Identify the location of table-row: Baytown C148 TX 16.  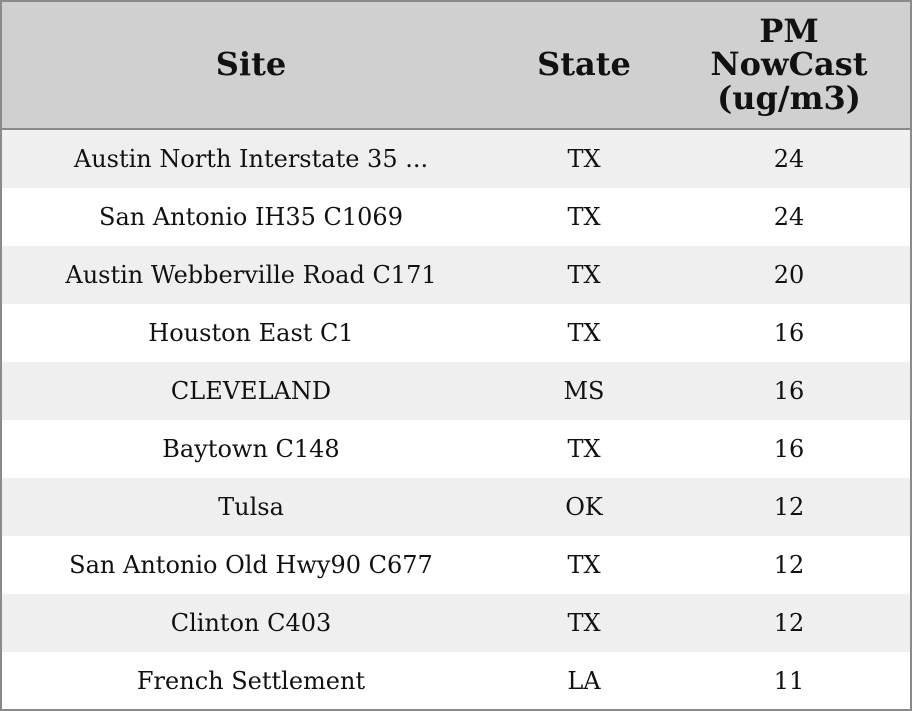
(456, 449).